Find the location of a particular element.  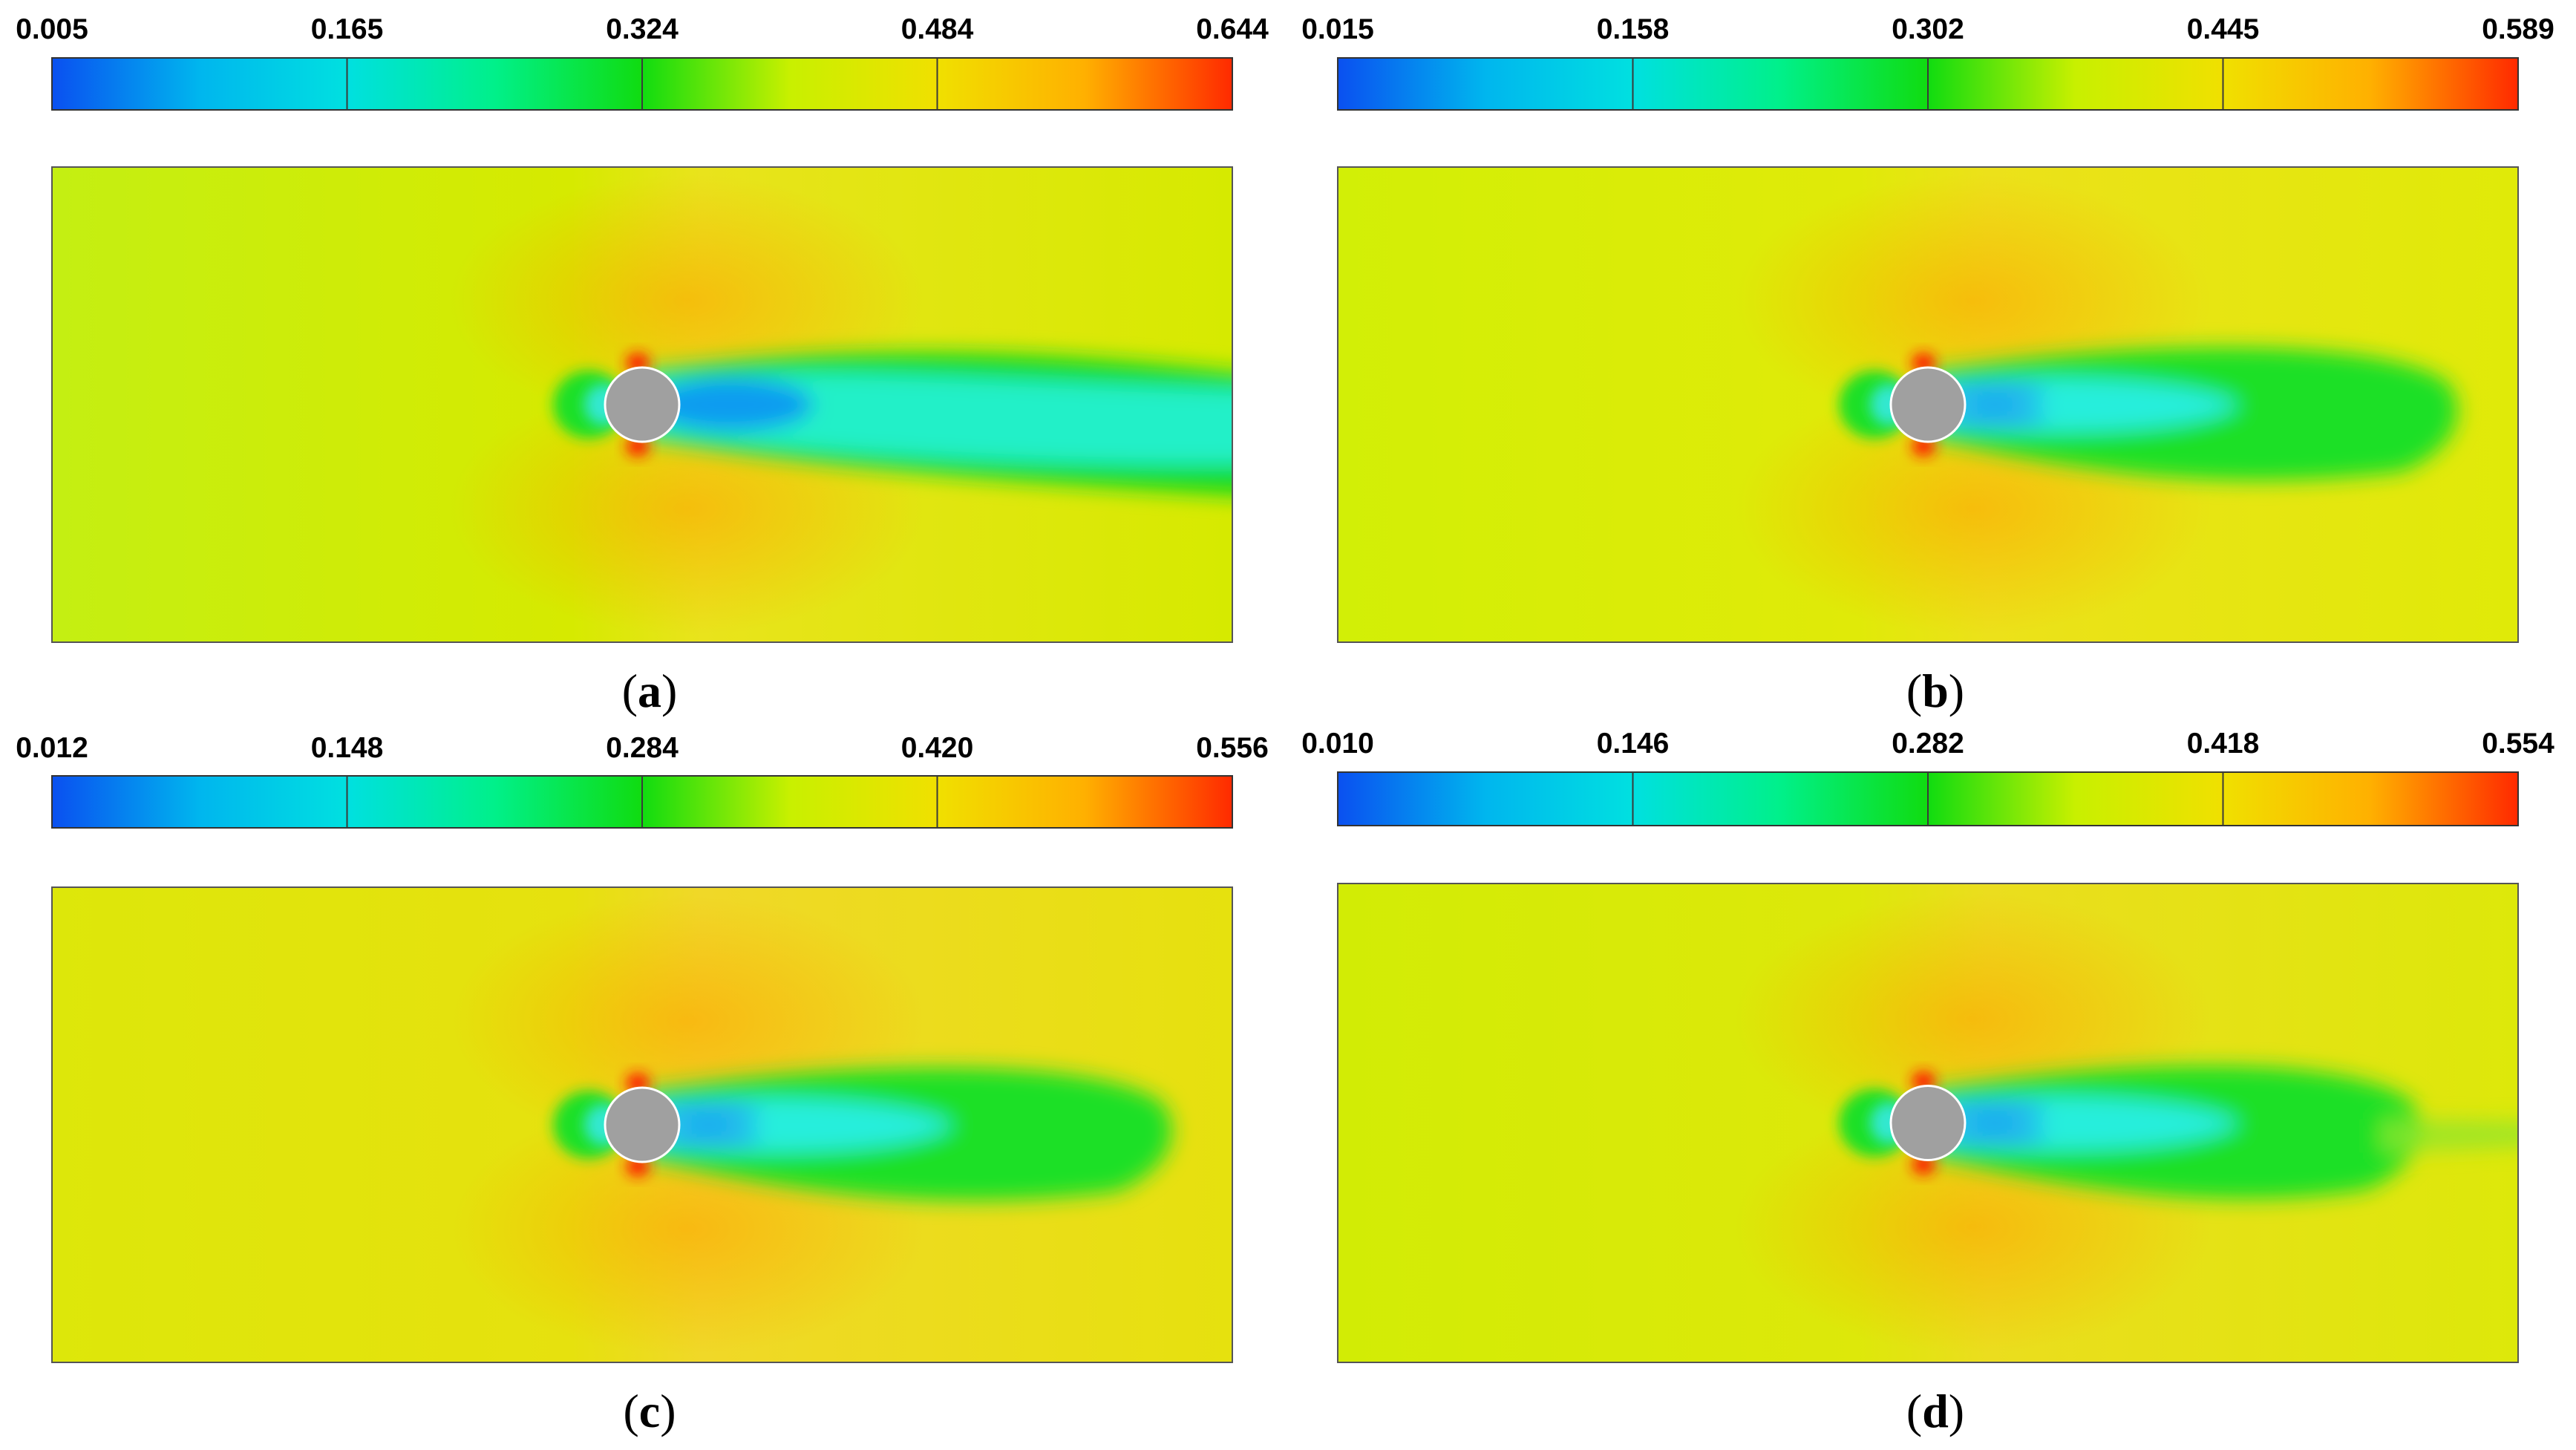

colorbar-tick-label: 0.554 is located at coordinates (2518, 744).